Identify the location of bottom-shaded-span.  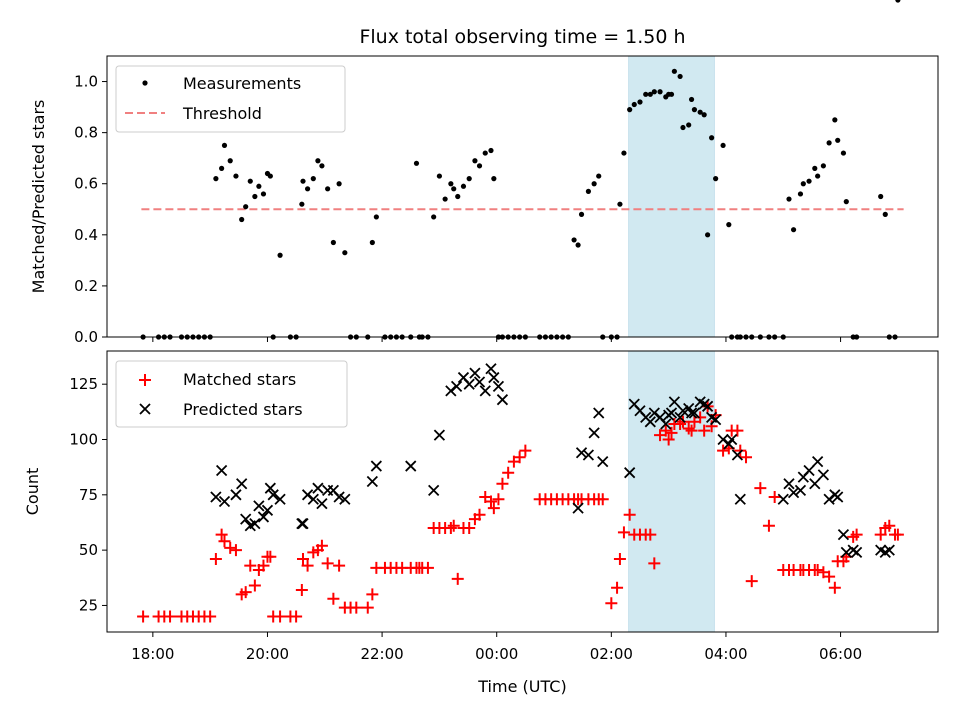
(671, 491).